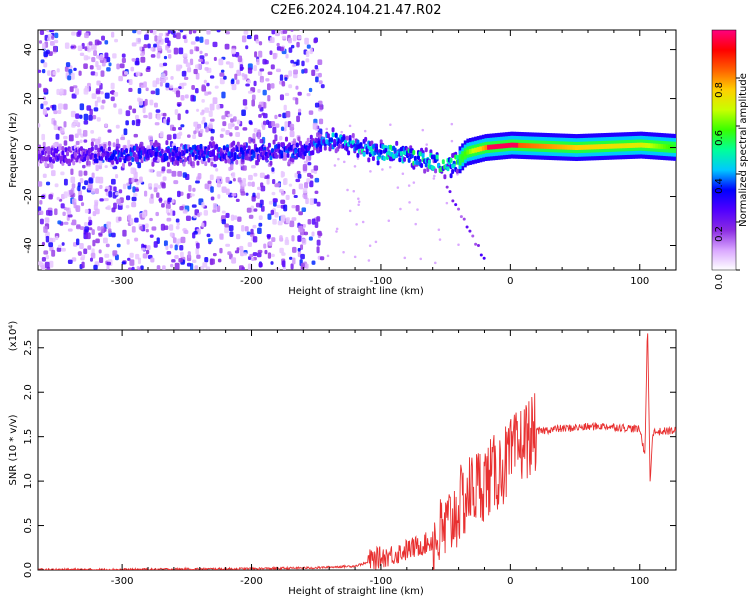 The width and height of the screenshot is (750, 600). I want to click on colorbar-tick-label: 0.8, so click(719, 90).